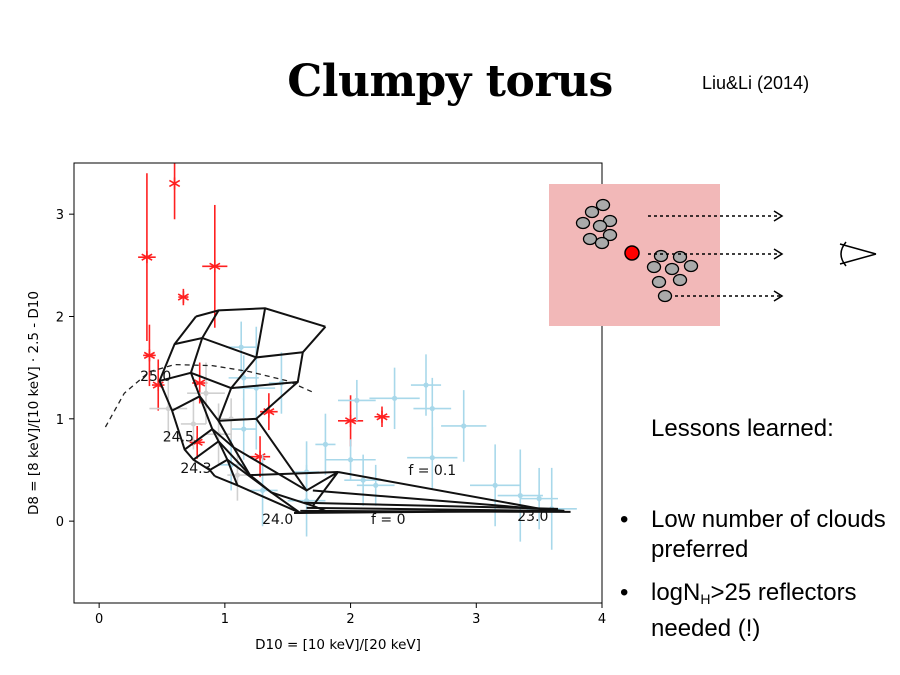 The width and height of the screenshot is (900, 675). What do you see at coordinates (742, 428) in the screenshot?
I see `lessons-heading: Lessons learned:` at bounding box center [742, 428].